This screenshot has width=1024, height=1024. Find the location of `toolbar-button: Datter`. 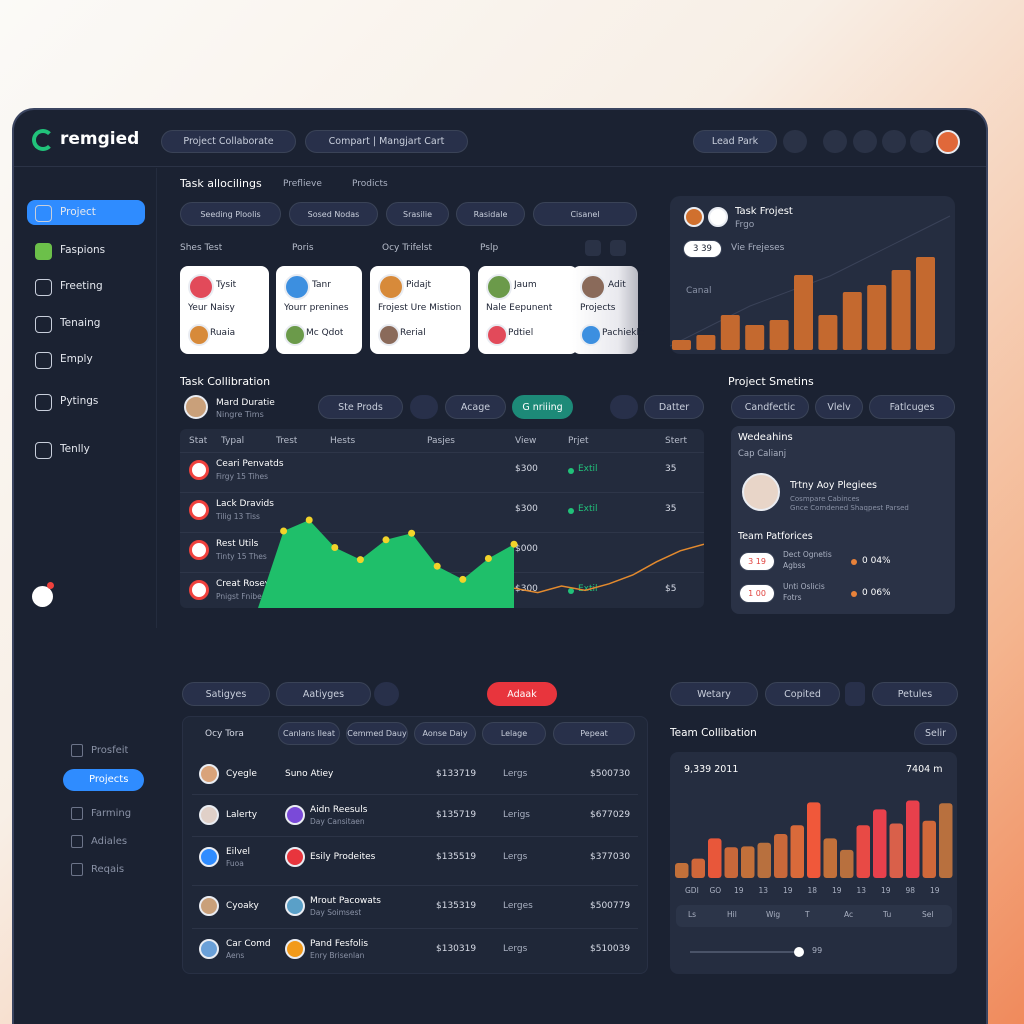

toolbar-button: Datter is located at coordinates (674, 407).